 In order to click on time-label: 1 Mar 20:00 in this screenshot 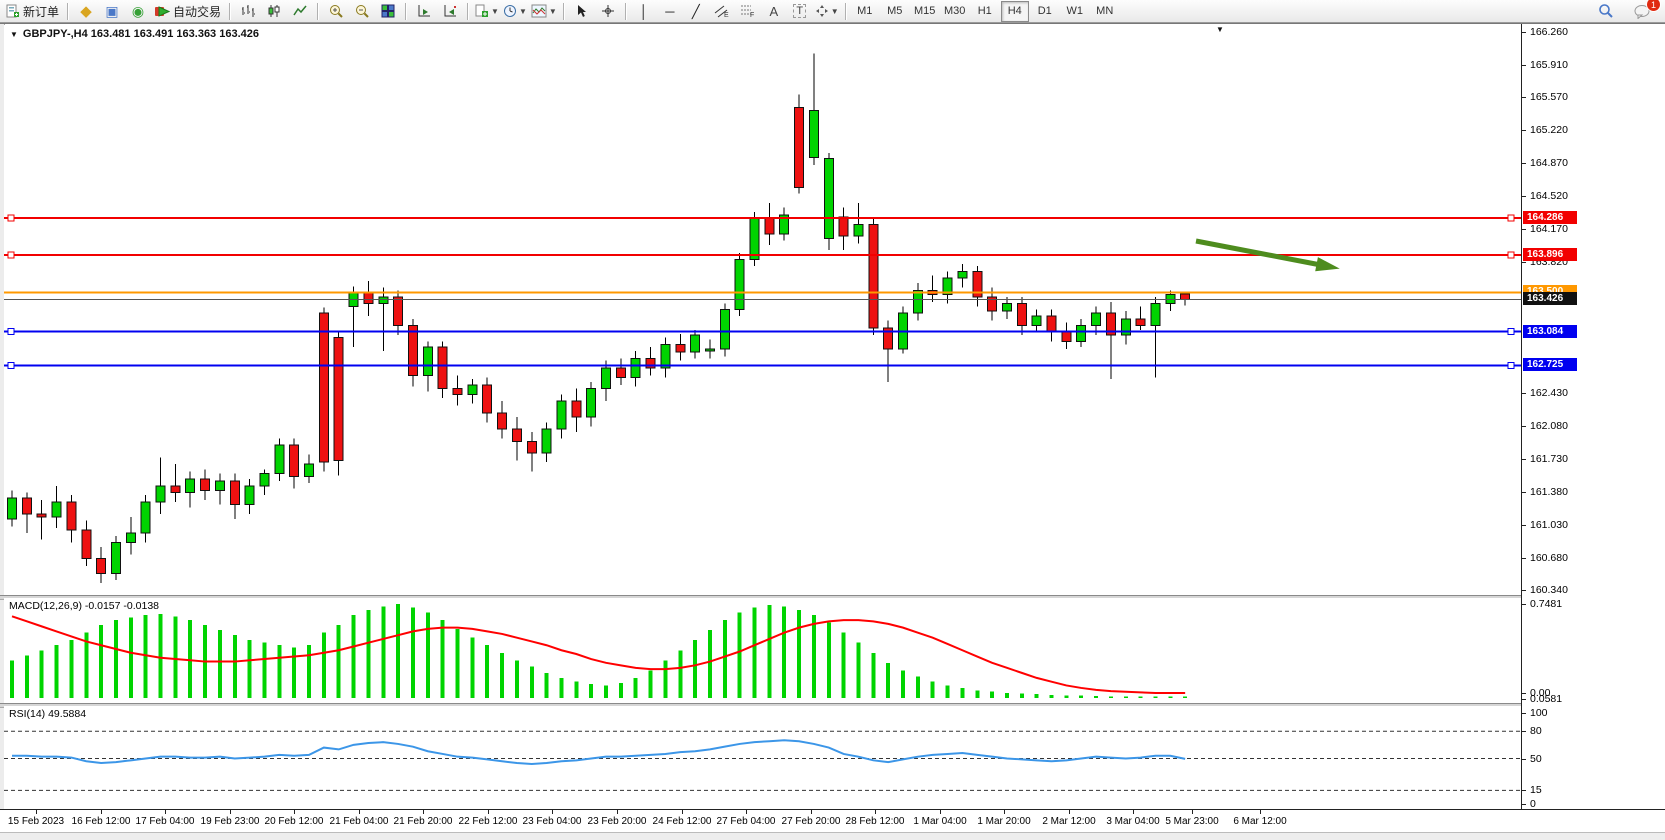, I will do `click(1004, 821)`.